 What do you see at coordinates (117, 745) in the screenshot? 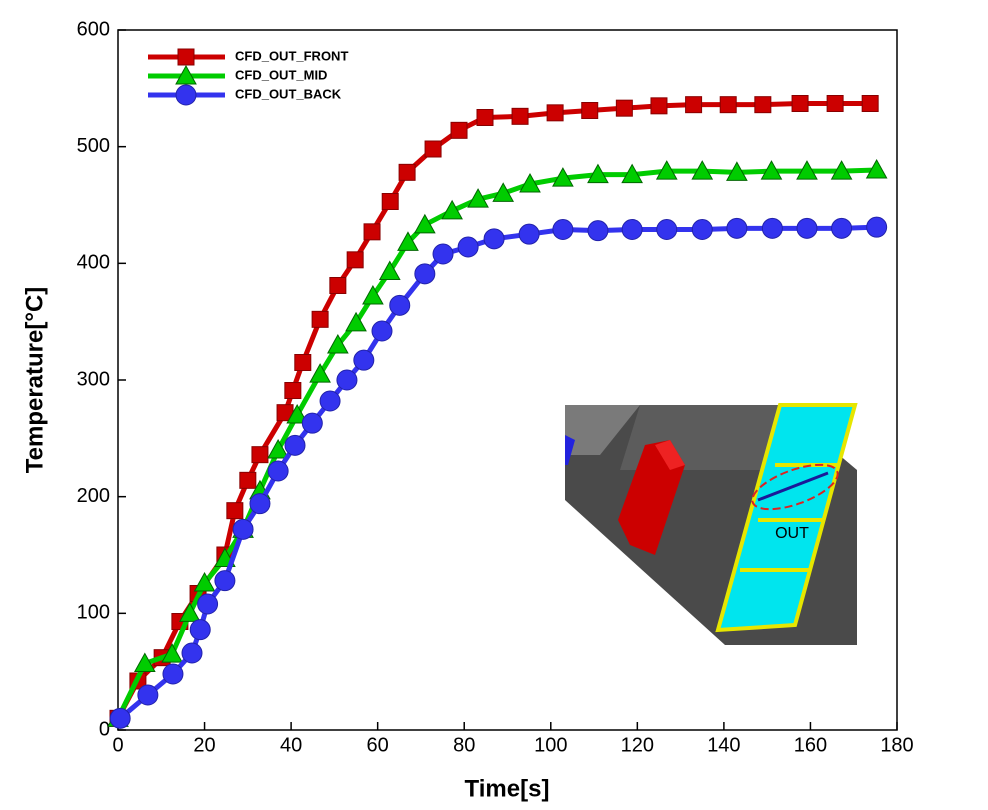
I see `x-tick-label: 0` at bounding box center [117, 745].